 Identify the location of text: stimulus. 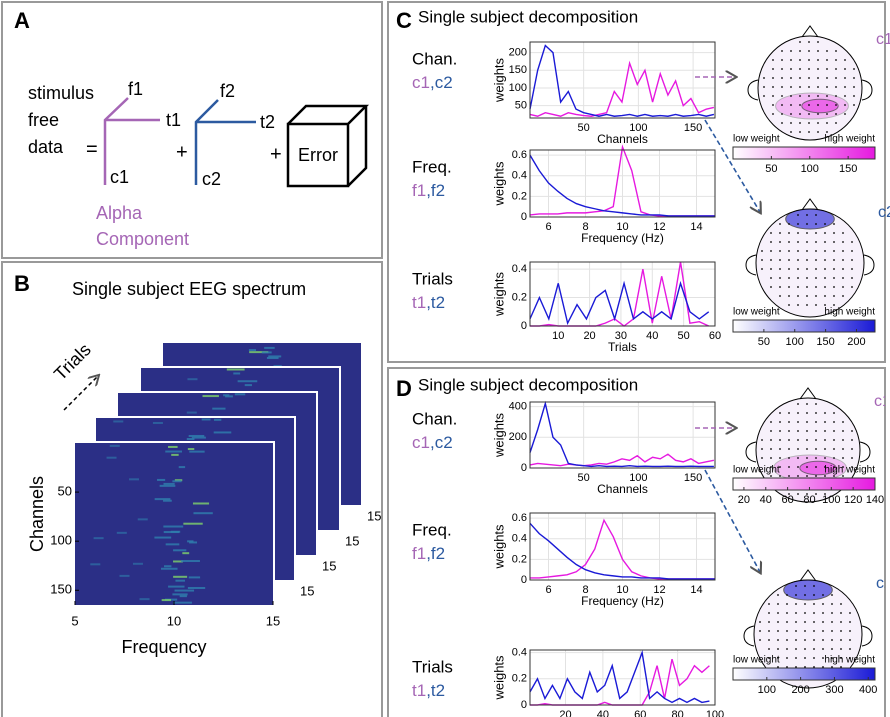
(61, 93).